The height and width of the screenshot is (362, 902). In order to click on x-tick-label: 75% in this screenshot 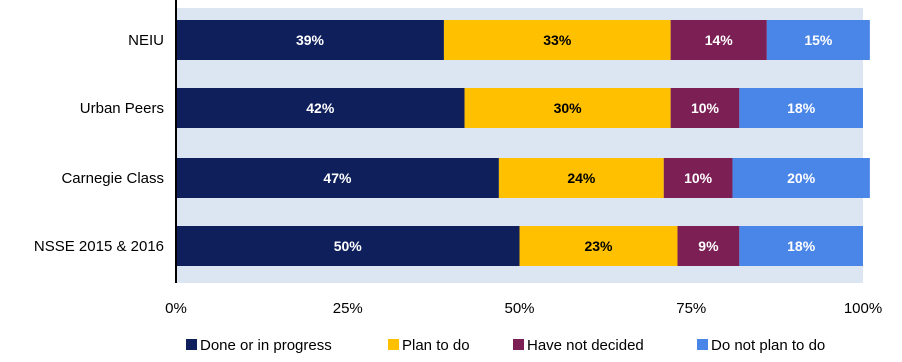, I will do `click(691, 308)`.